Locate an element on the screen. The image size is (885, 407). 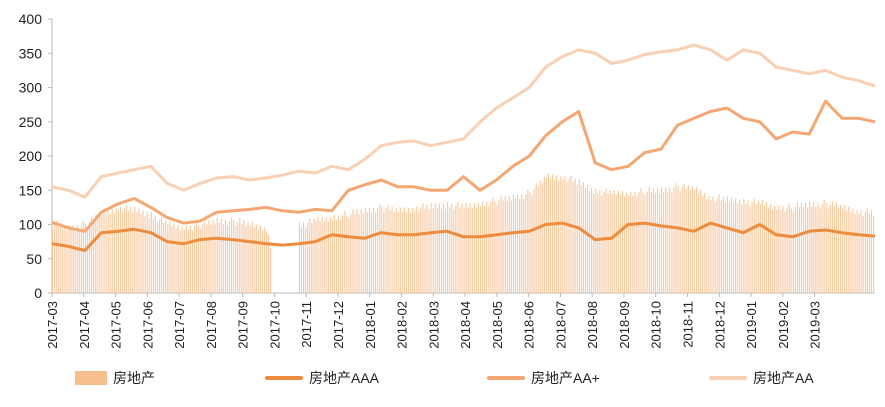
x-tick-label: 2017-03 is located at coordinates (52, 325).